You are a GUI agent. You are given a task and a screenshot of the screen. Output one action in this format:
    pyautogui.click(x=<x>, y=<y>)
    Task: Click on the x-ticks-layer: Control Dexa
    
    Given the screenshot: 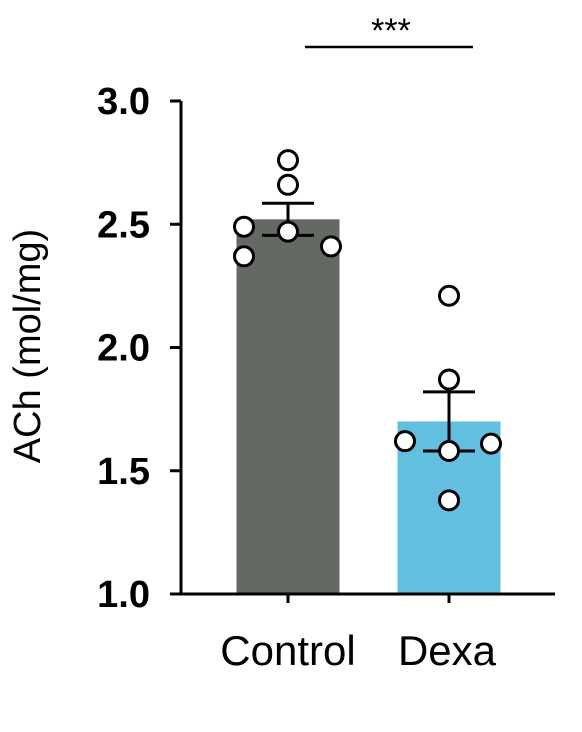 What is the action you would take?
    pyautogui.click(x=358, y=634)
    